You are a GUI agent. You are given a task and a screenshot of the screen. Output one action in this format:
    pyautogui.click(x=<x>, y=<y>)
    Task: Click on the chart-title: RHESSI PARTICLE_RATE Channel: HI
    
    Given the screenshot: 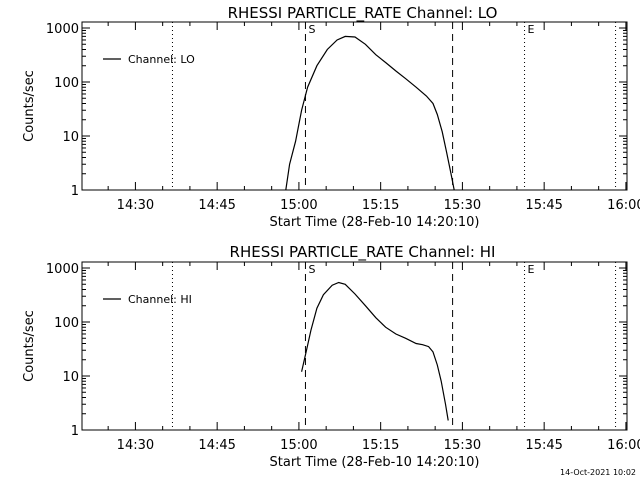 What is the action you would take?
    pyautogui.click(x=363, y=252)
    